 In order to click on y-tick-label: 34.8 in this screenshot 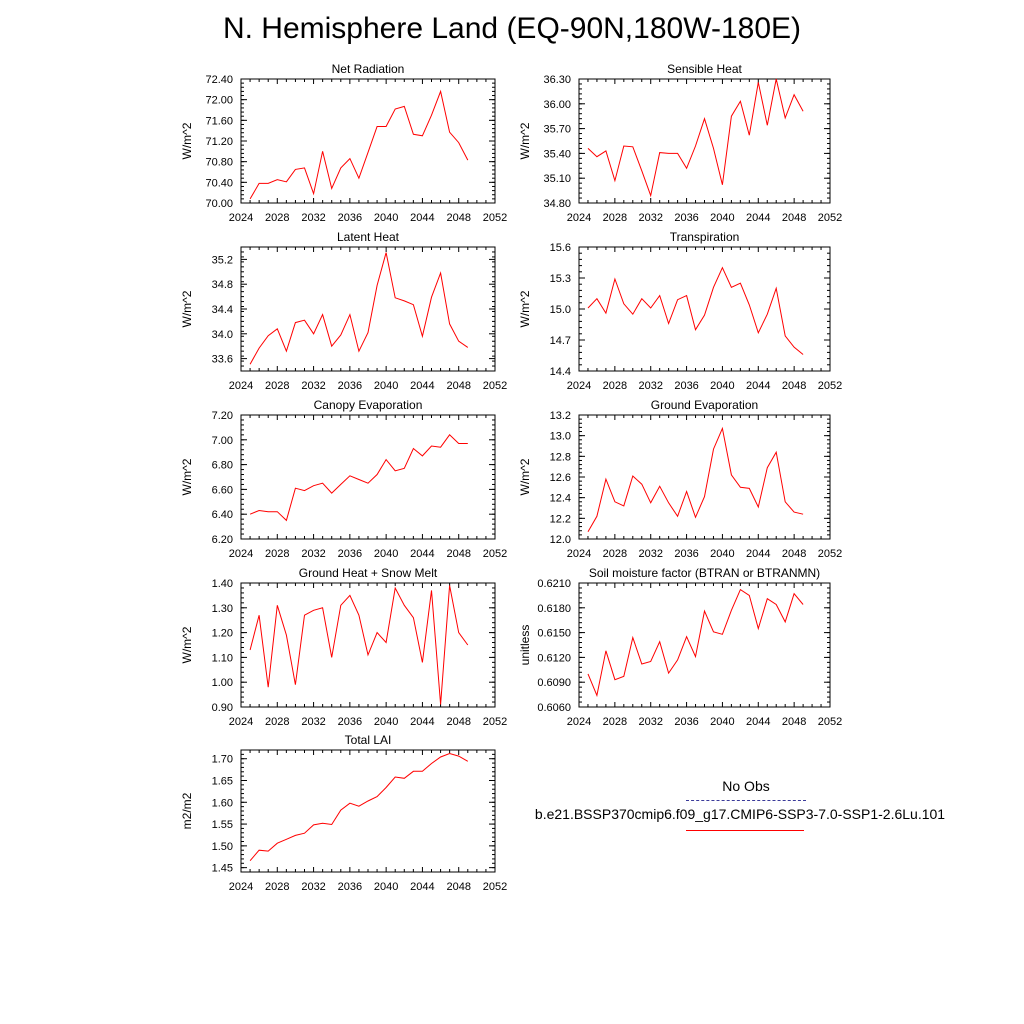, I will do `click(222, 285)`.